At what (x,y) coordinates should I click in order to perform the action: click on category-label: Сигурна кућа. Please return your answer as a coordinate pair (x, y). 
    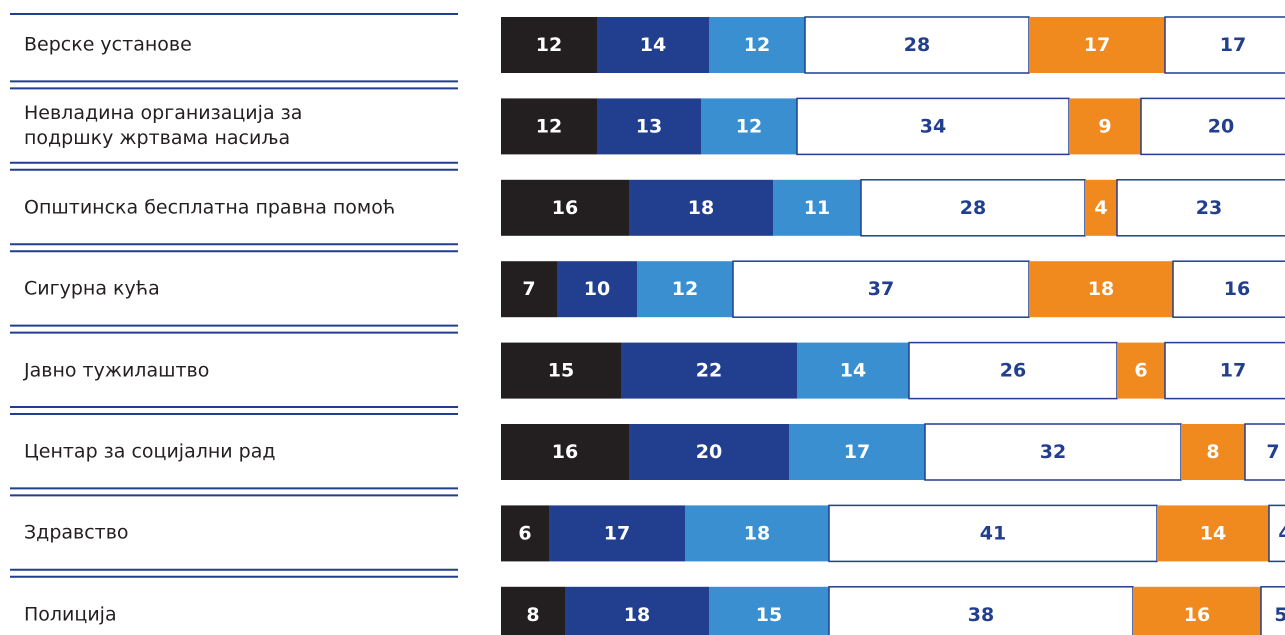
    Looking at the image, I should click on (92, 288).